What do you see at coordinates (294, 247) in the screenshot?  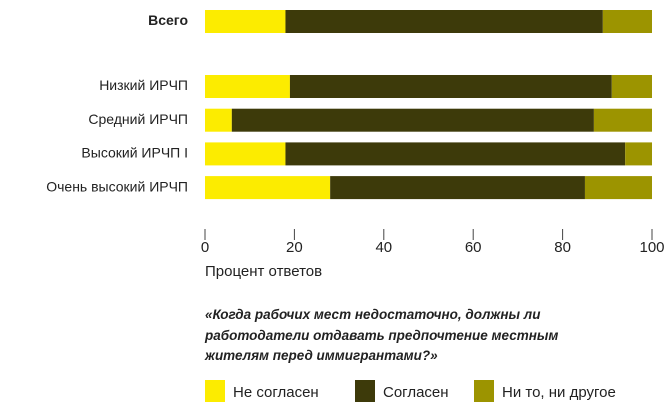 I see `x-tick-label: 20` at bounding box center [294, 247].